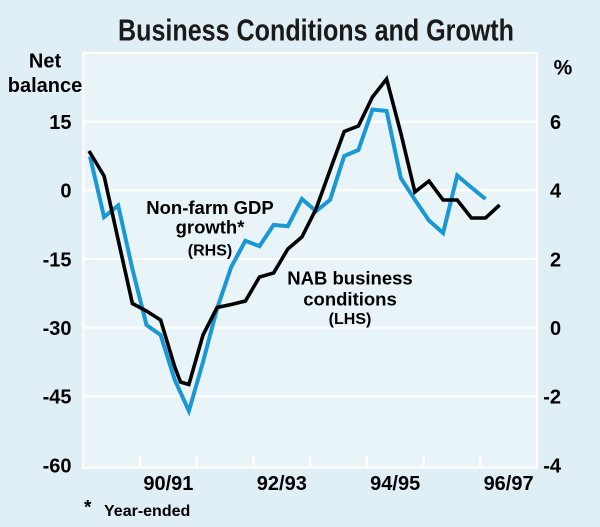 Image resolution: width=600 pixels, height=527 pixels. What do you see at coordinates (555, 260) in the screenshot?
I see `svg-text: 2` at bounding box center [555, 260].